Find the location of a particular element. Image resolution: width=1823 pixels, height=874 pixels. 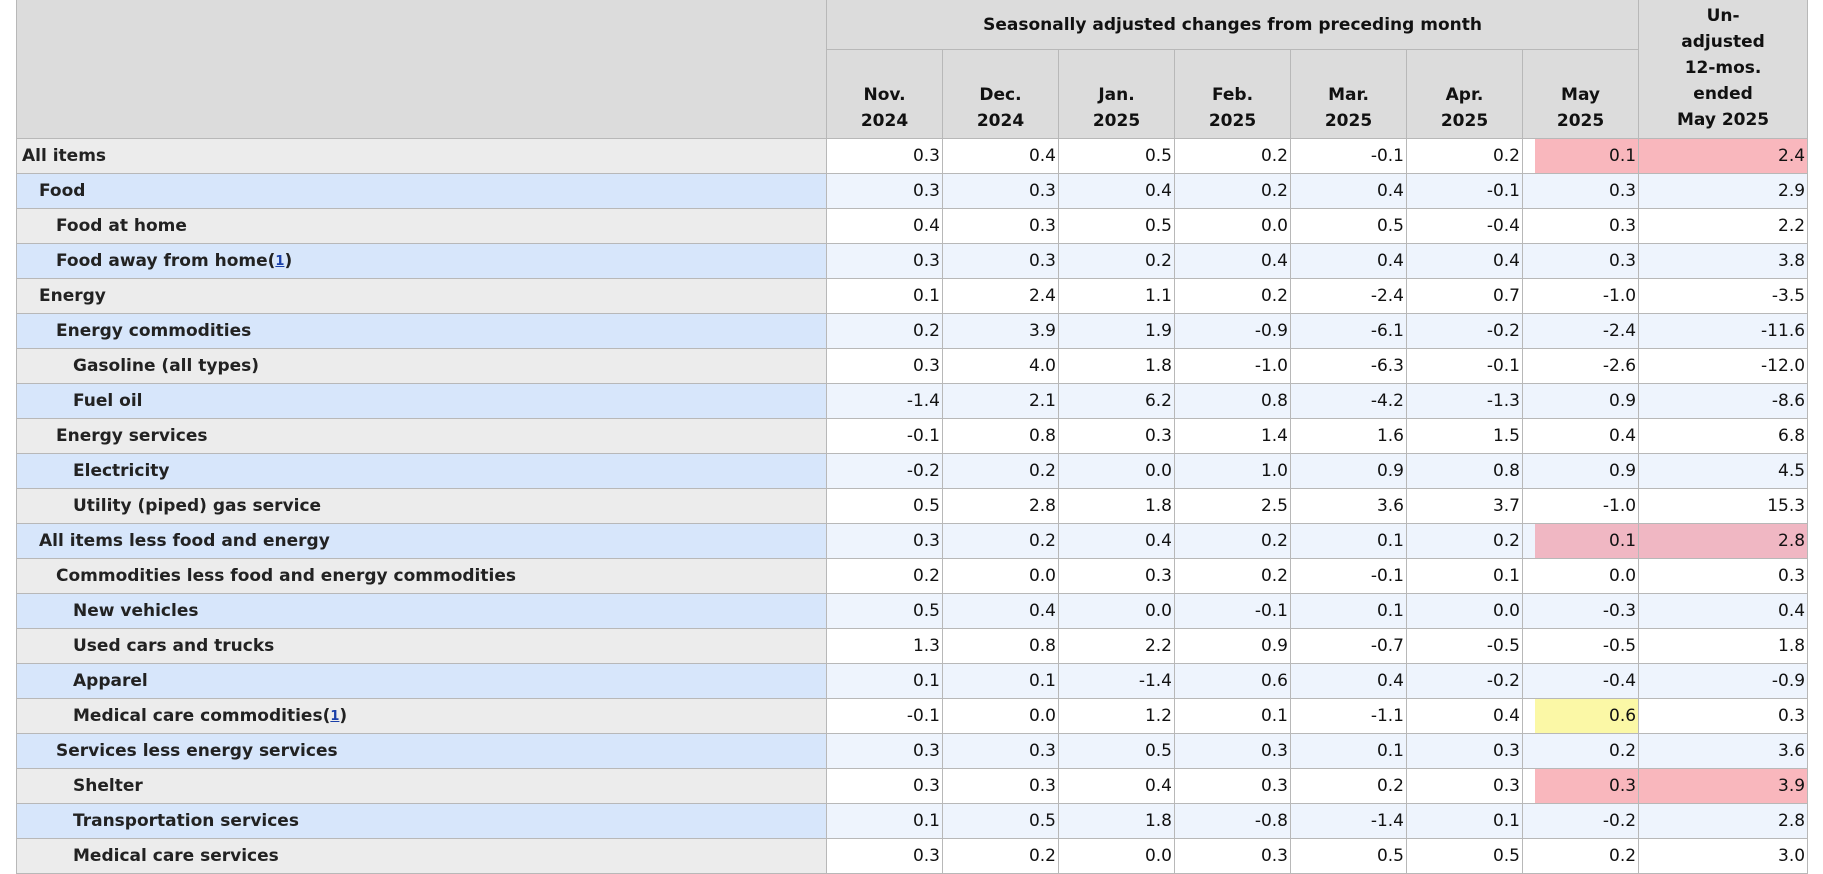

header-last-line: ended is located at coordinates (1723, 94).